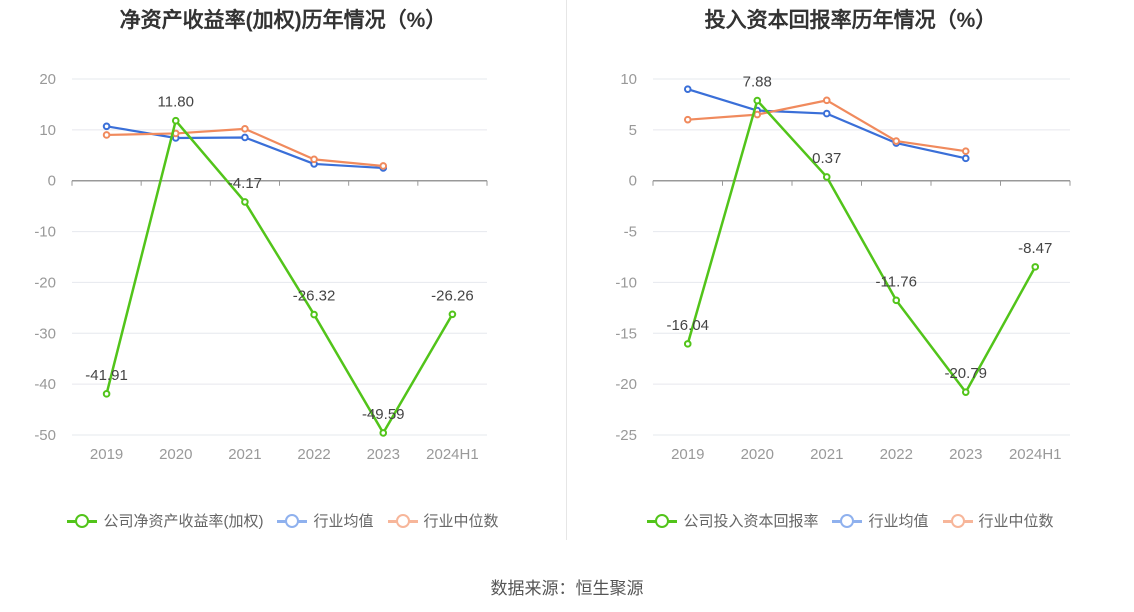 The width and height of the screenshot is (1134, 612). What do you see at coordinates (45, 333) in the screenshot?
I see `y-tick-label: -30` at bounding box center [45, 333].